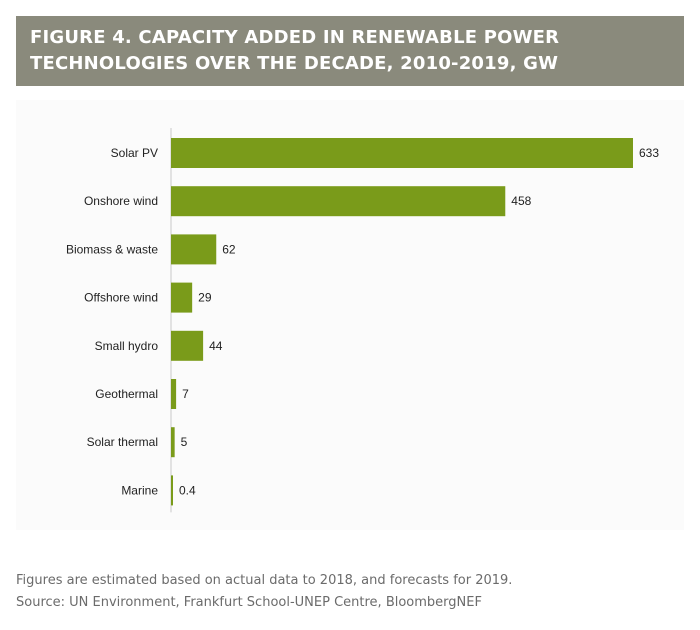 The width and height of the screenshot is (700, 630). I want to click on value-label: 0.4, so click(187, 490).